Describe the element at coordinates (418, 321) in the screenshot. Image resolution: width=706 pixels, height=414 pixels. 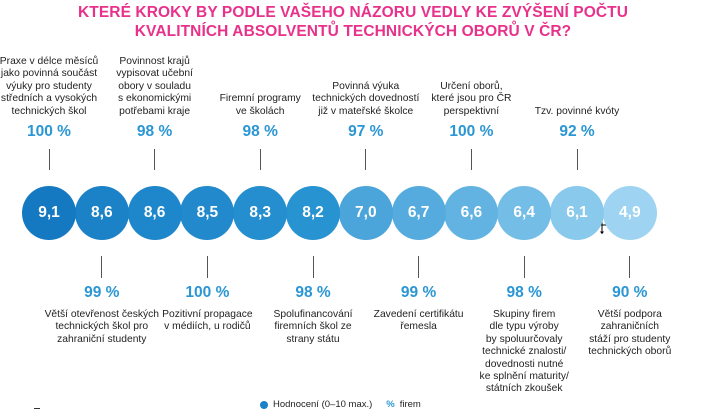
I see `item-label: Zavedení certifikátu řemesla` at that location.